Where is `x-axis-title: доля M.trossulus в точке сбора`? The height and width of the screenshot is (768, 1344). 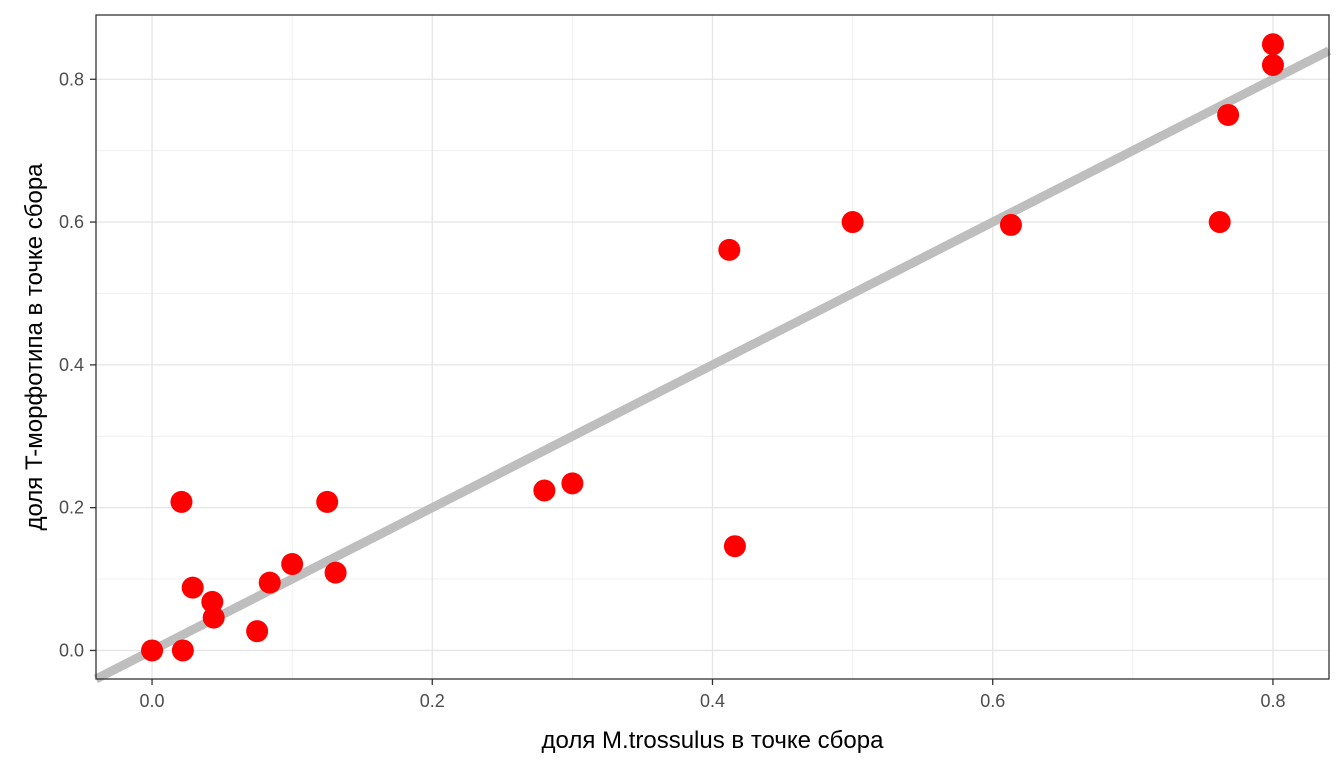
x-axis-title: доля M.trossulus в точке сбора is located at coordinates (713, 740).